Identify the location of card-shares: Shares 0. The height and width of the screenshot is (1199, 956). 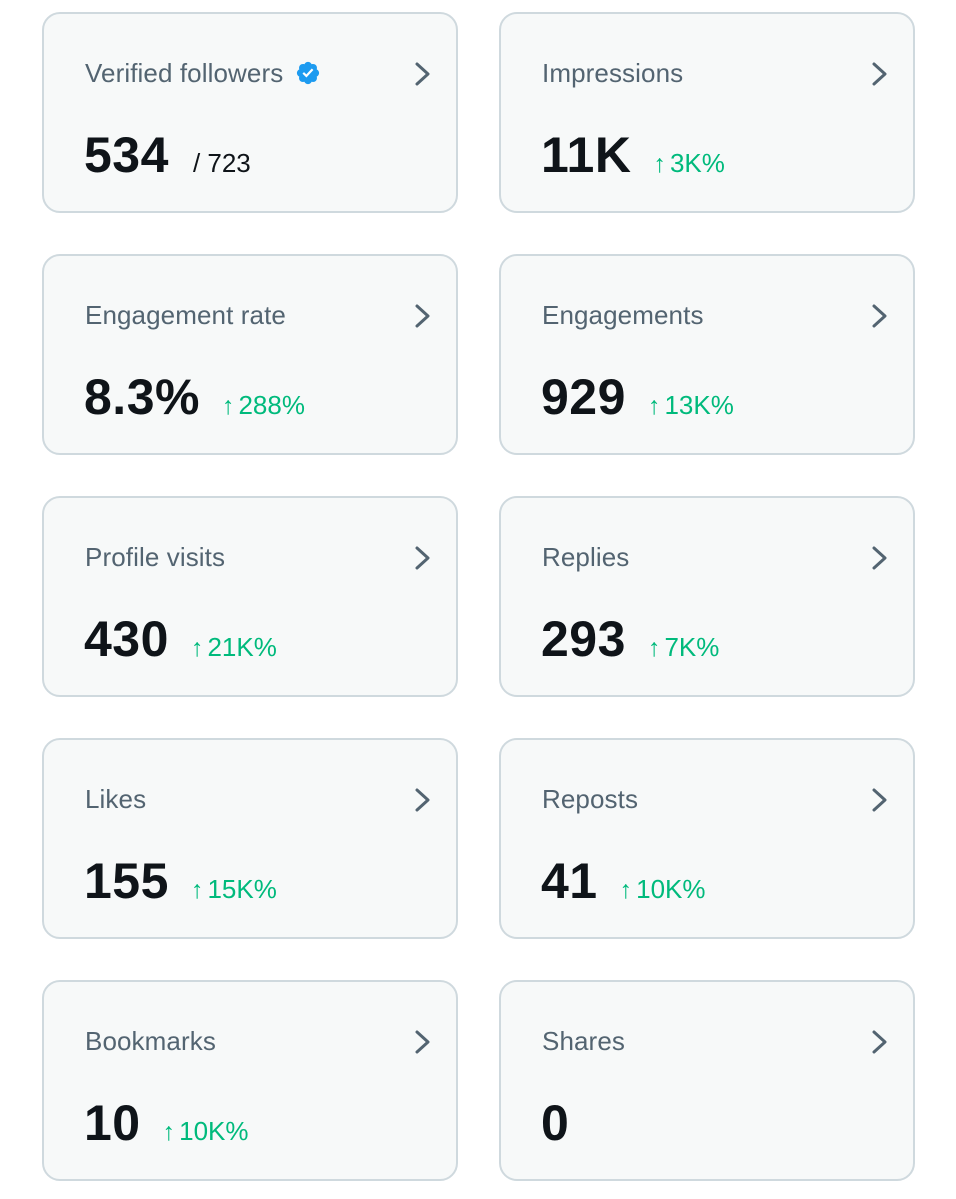
(707, 1080).